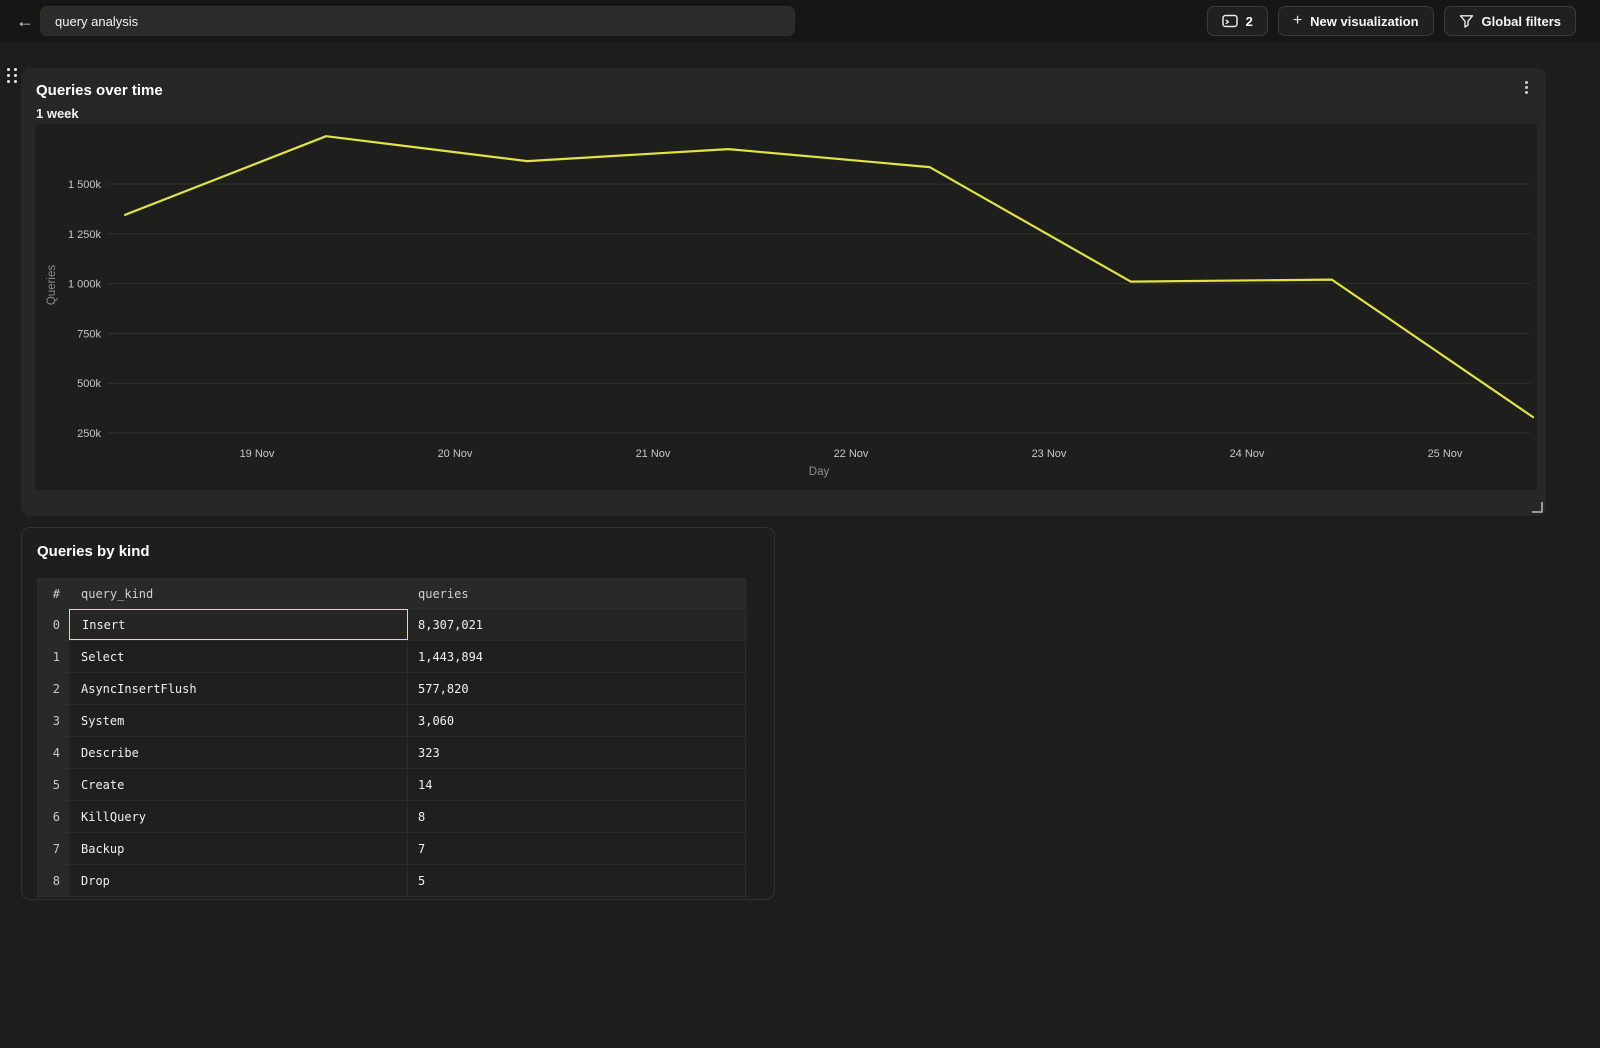  Describe the element at coordinates (819, 472) in the screenshot. I see `x-axis-label: Day` at that location.